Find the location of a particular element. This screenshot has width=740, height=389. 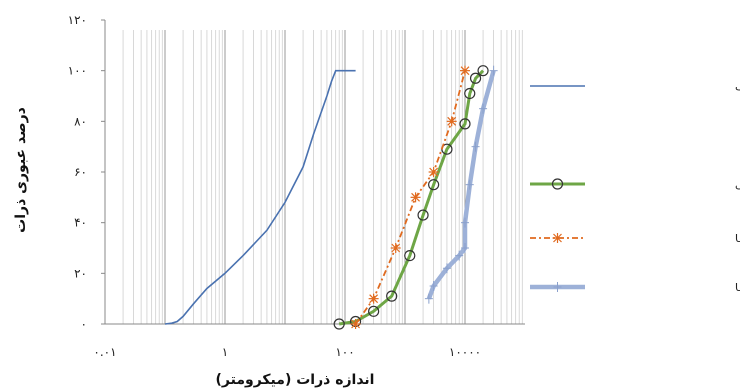

y-tick-label: ۱۰۰ is located at coordinates (77, 71).